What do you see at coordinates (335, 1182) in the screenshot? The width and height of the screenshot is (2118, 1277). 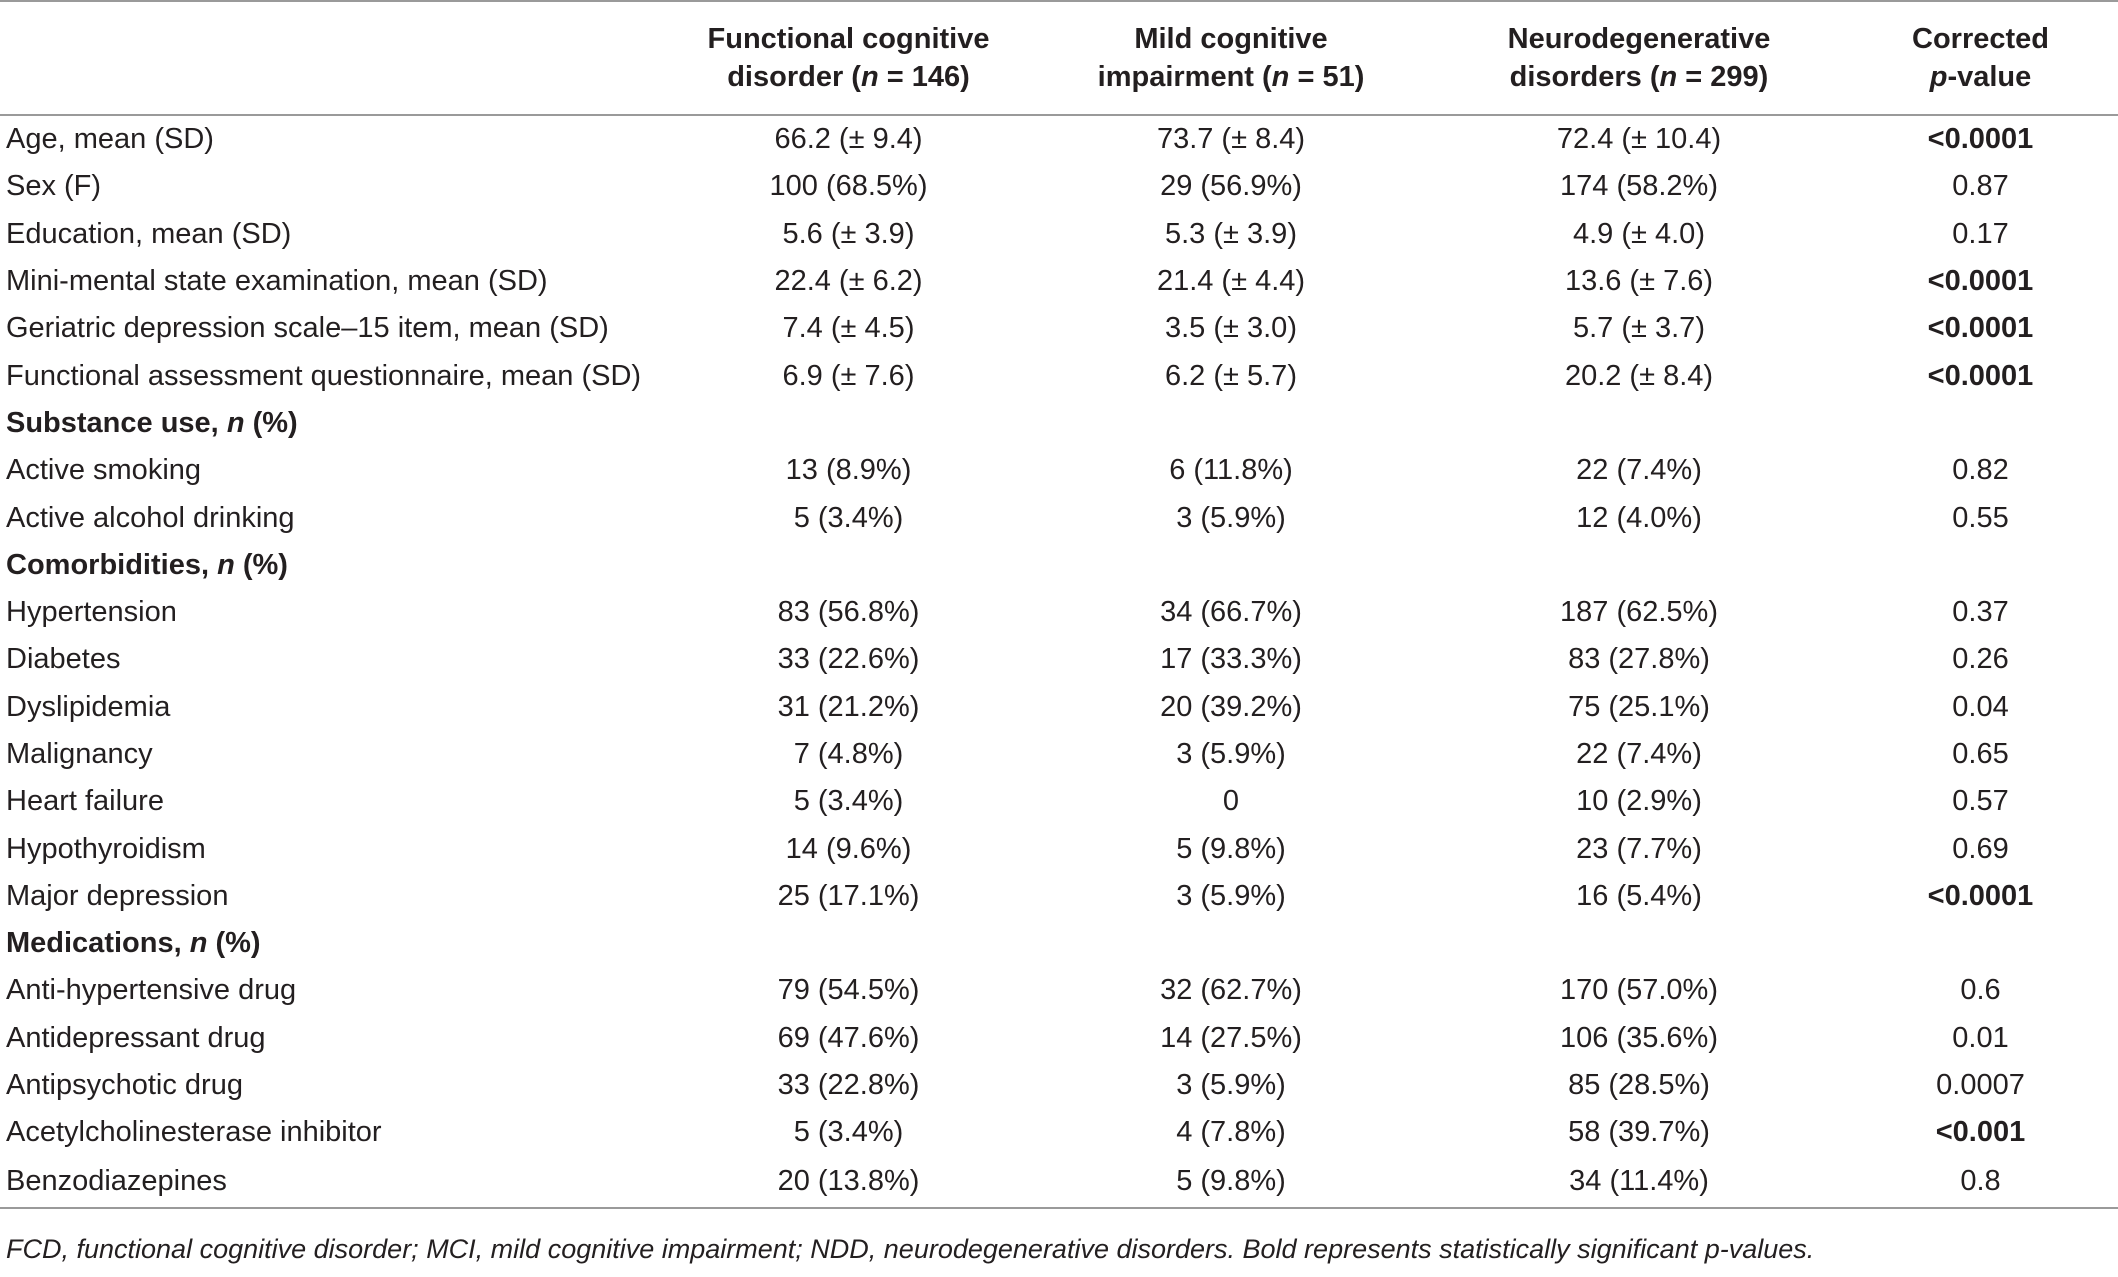 I see `row-label: Benzodiazepines` at bounding box center [335, 1182].